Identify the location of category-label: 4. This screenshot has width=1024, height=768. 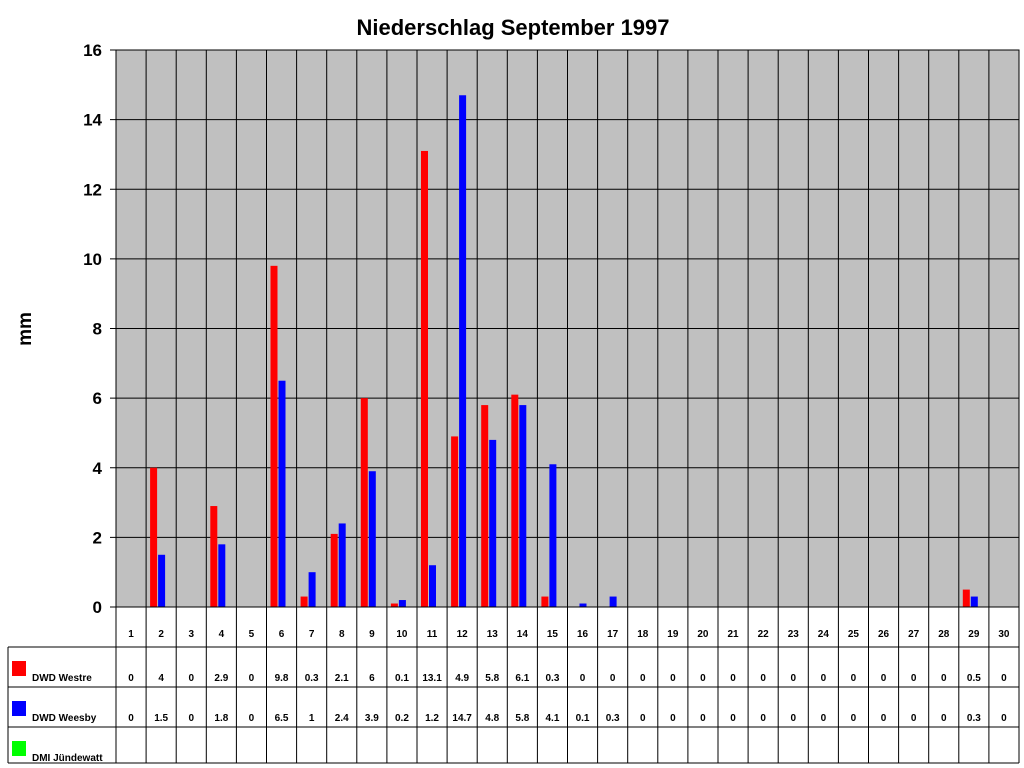
(222, 634).